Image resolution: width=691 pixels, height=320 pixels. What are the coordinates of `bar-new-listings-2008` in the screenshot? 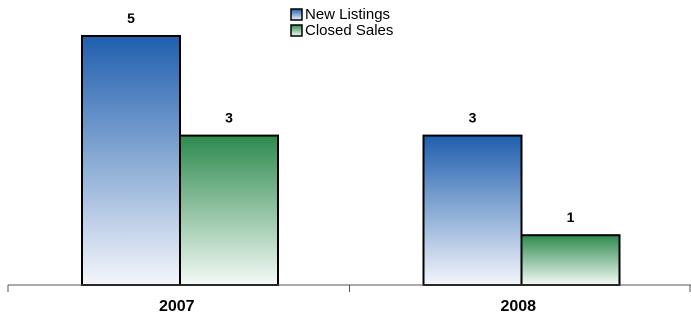 It's located at (472, 210).